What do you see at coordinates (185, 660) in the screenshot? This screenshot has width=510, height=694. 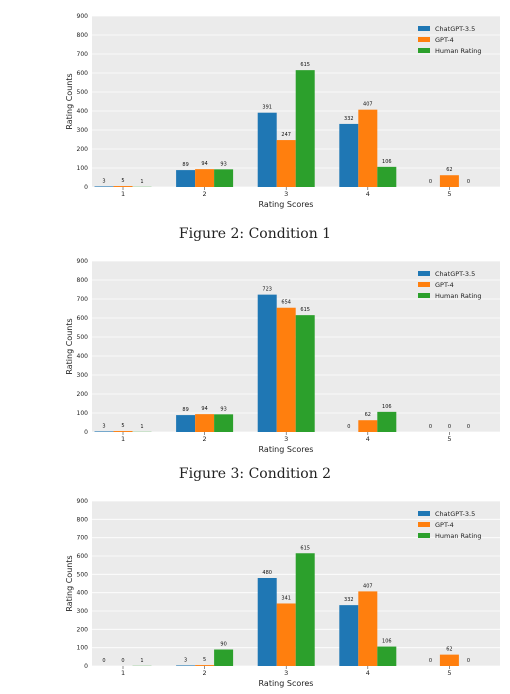 I see `bar-value-label: 3` at bounding box center [185, 660].